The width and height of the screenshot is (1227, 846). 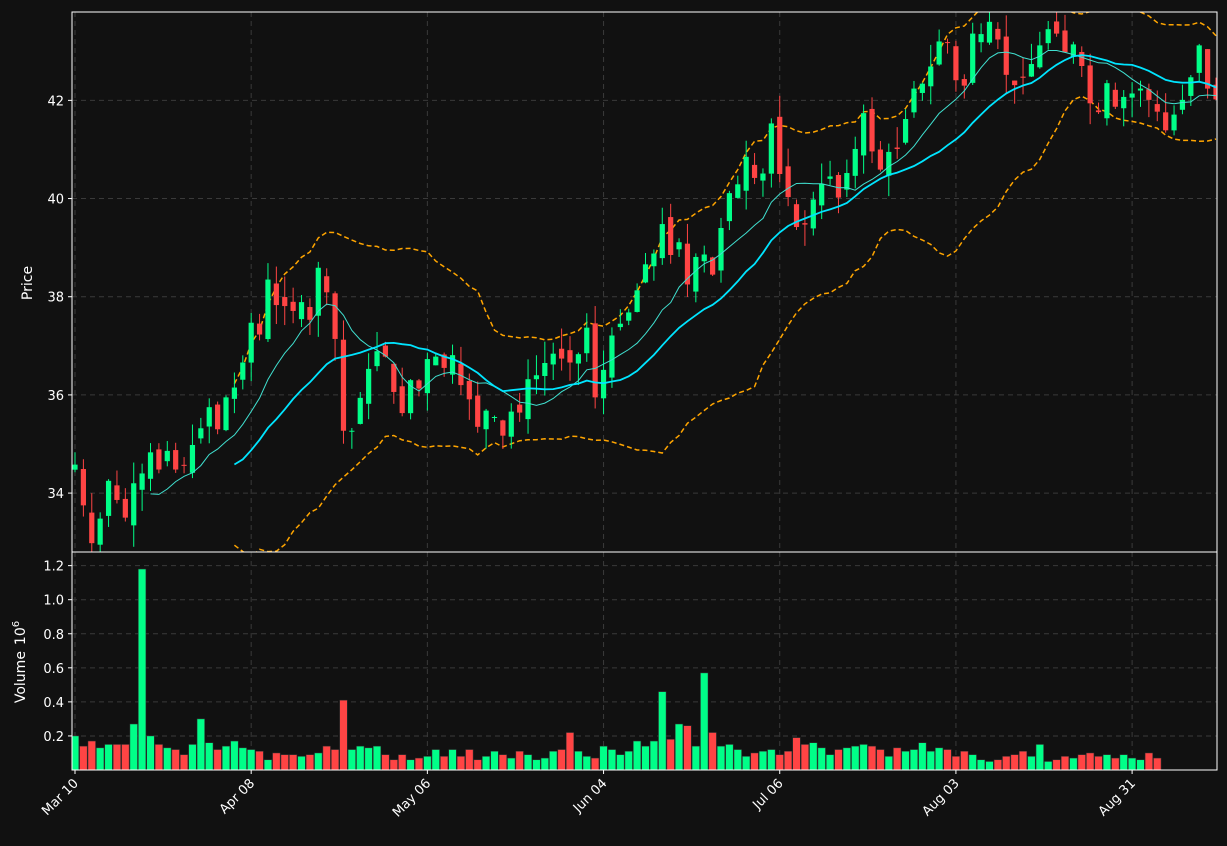 I want to click on price-tick-label: 42, so click(x=55, y=101).